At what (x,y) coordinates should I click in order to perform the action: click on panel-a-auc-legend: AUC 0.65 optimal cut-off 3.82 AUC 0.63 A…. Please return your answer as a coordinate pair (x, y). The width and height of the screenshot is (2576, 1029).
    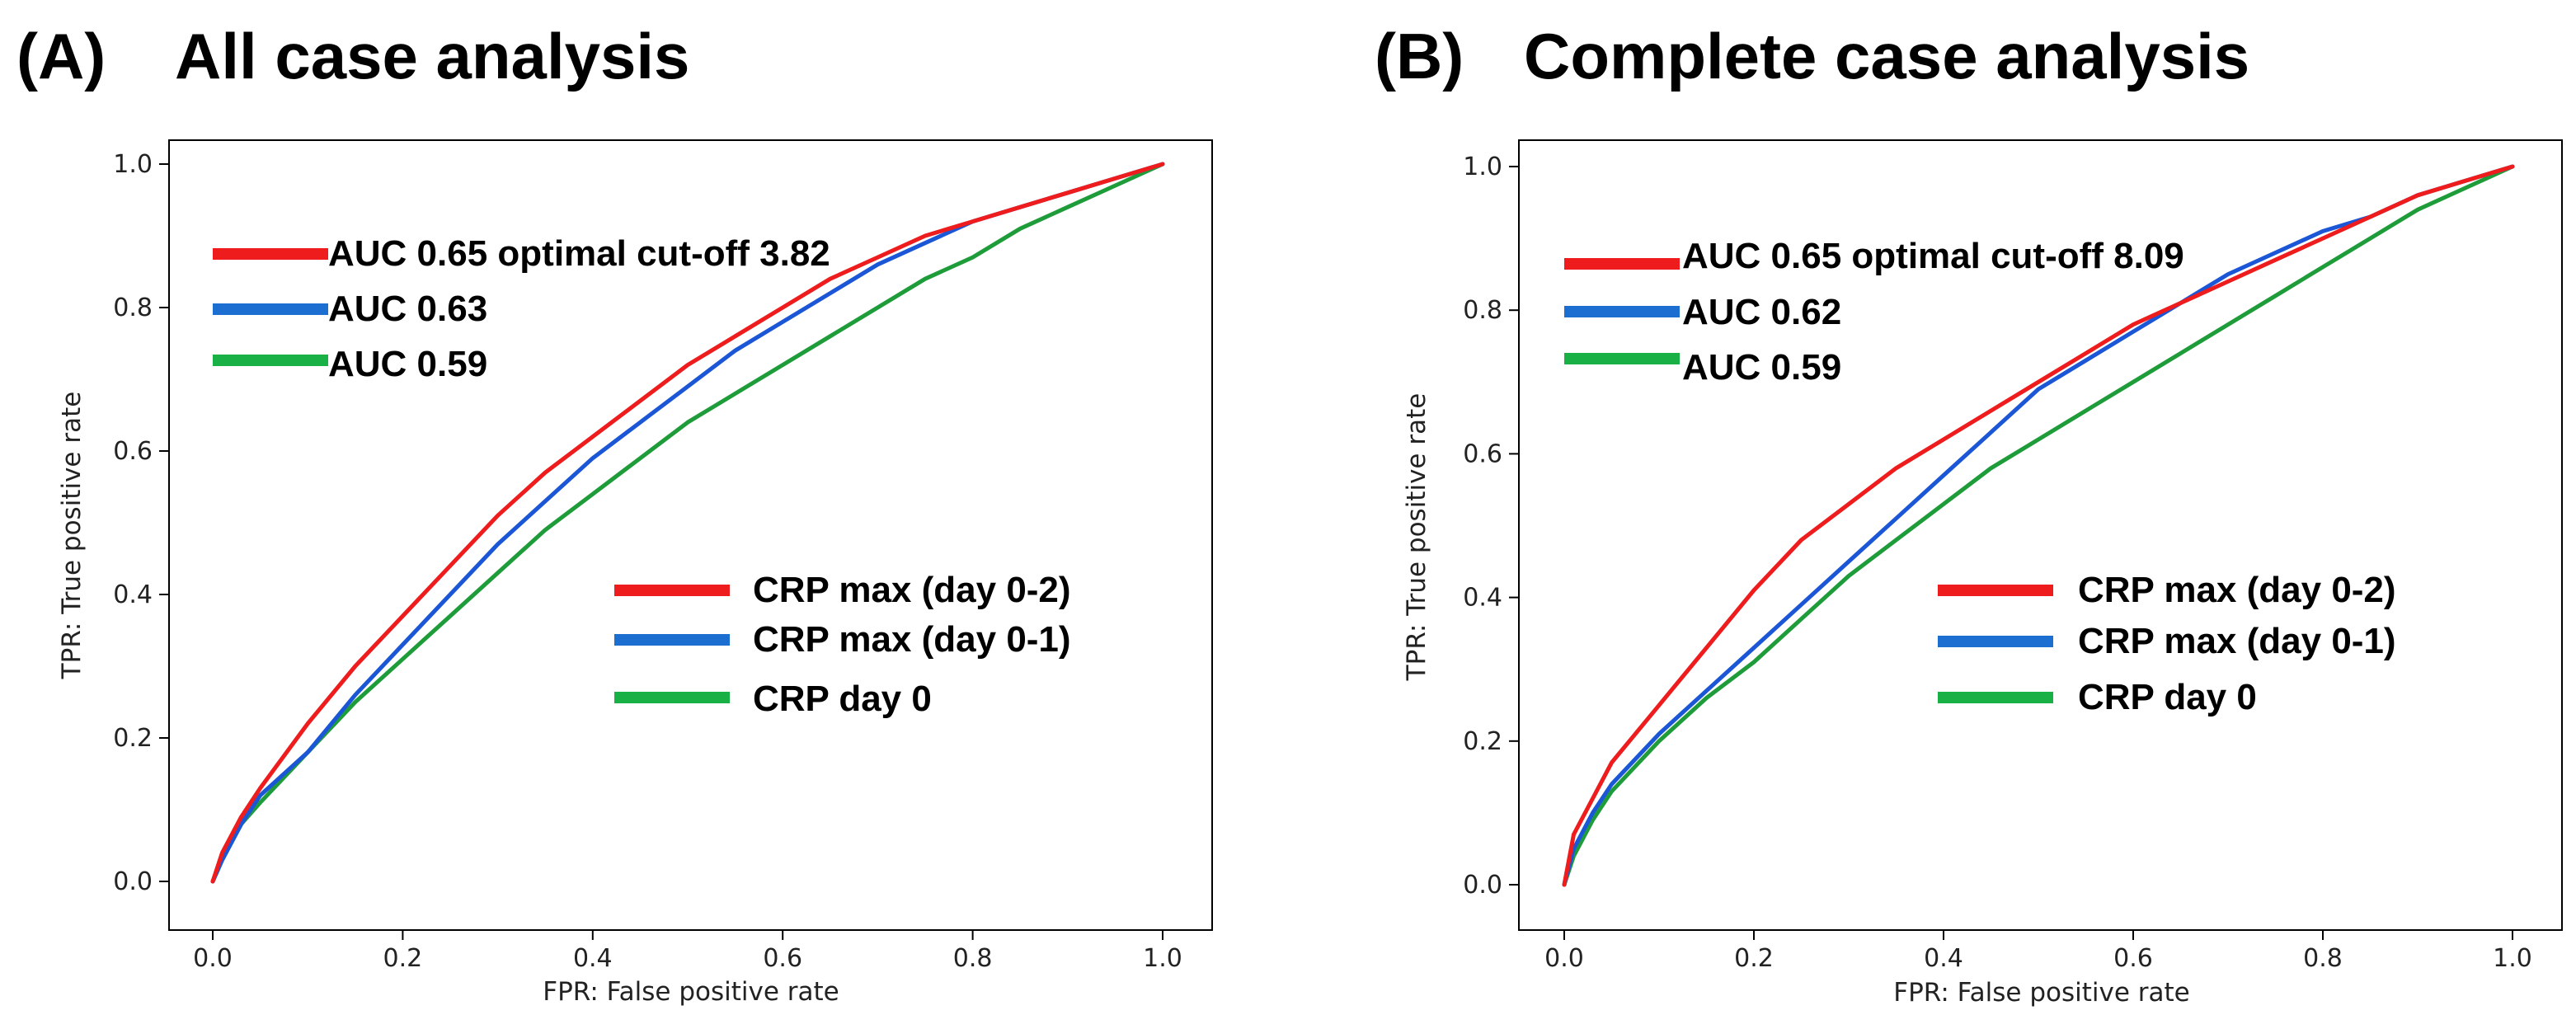
    Looking at the image, I should click on (521, 308).